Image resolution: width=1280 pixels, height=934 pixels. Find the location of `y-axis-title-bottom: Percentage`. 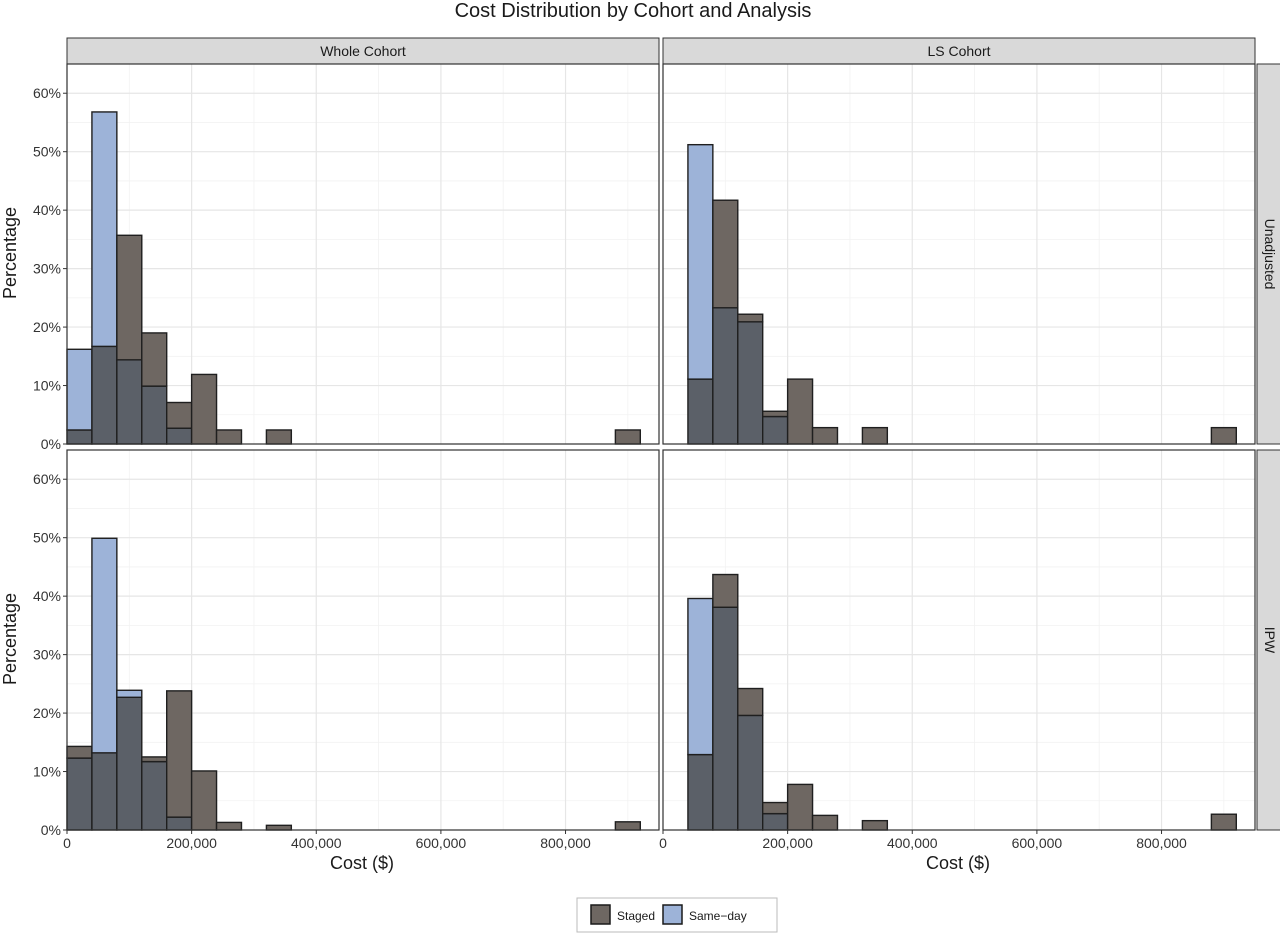

y-axis-title-bottom: Percentage is located at coordinates (10, 639).